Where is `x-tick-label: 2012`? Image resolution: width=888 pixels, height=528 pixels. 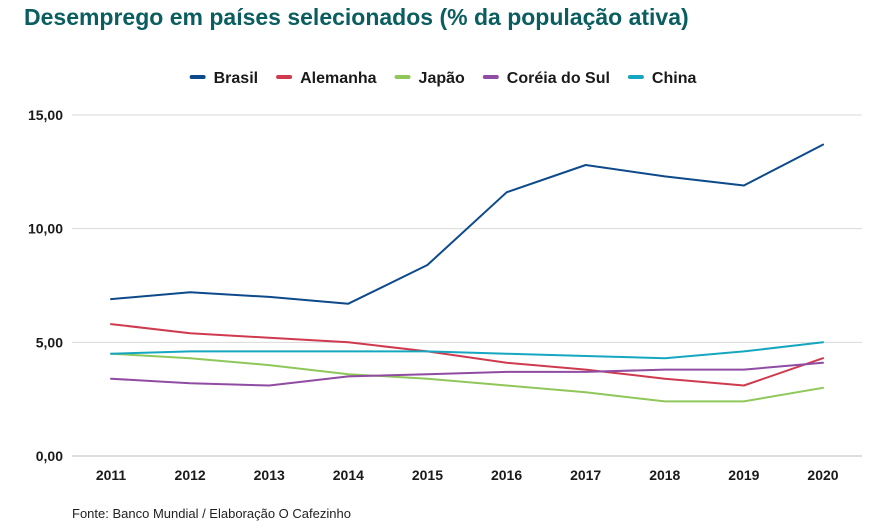 x-tick-label: 2012 is located at coordinates (190, 475).